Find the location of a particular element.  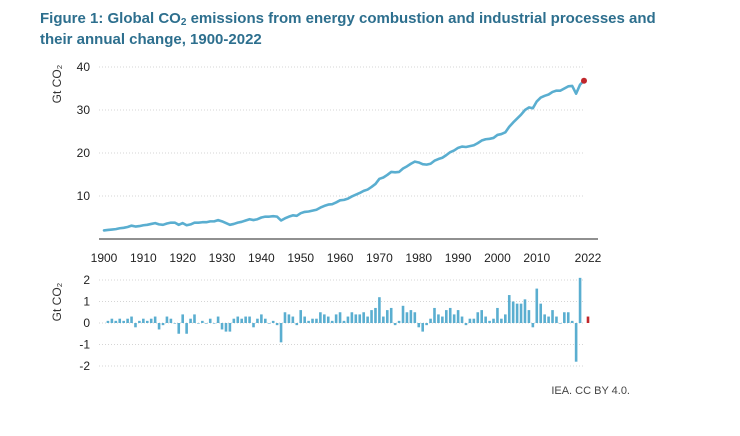

source-credit: IEA. CC BY 4.0. is located at coordinates (590, 391).